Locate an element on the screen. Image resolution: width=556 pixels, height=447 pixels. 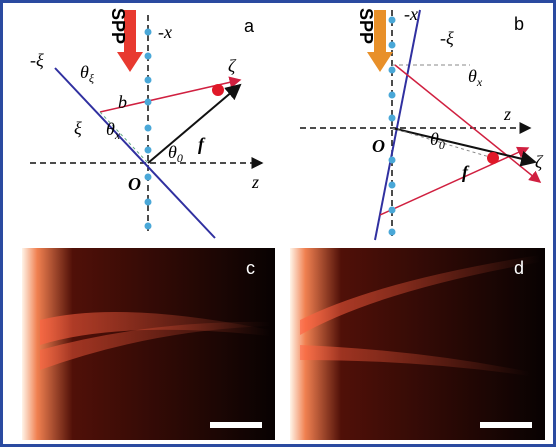
distance-label: b is located at coordinates (122, 102).